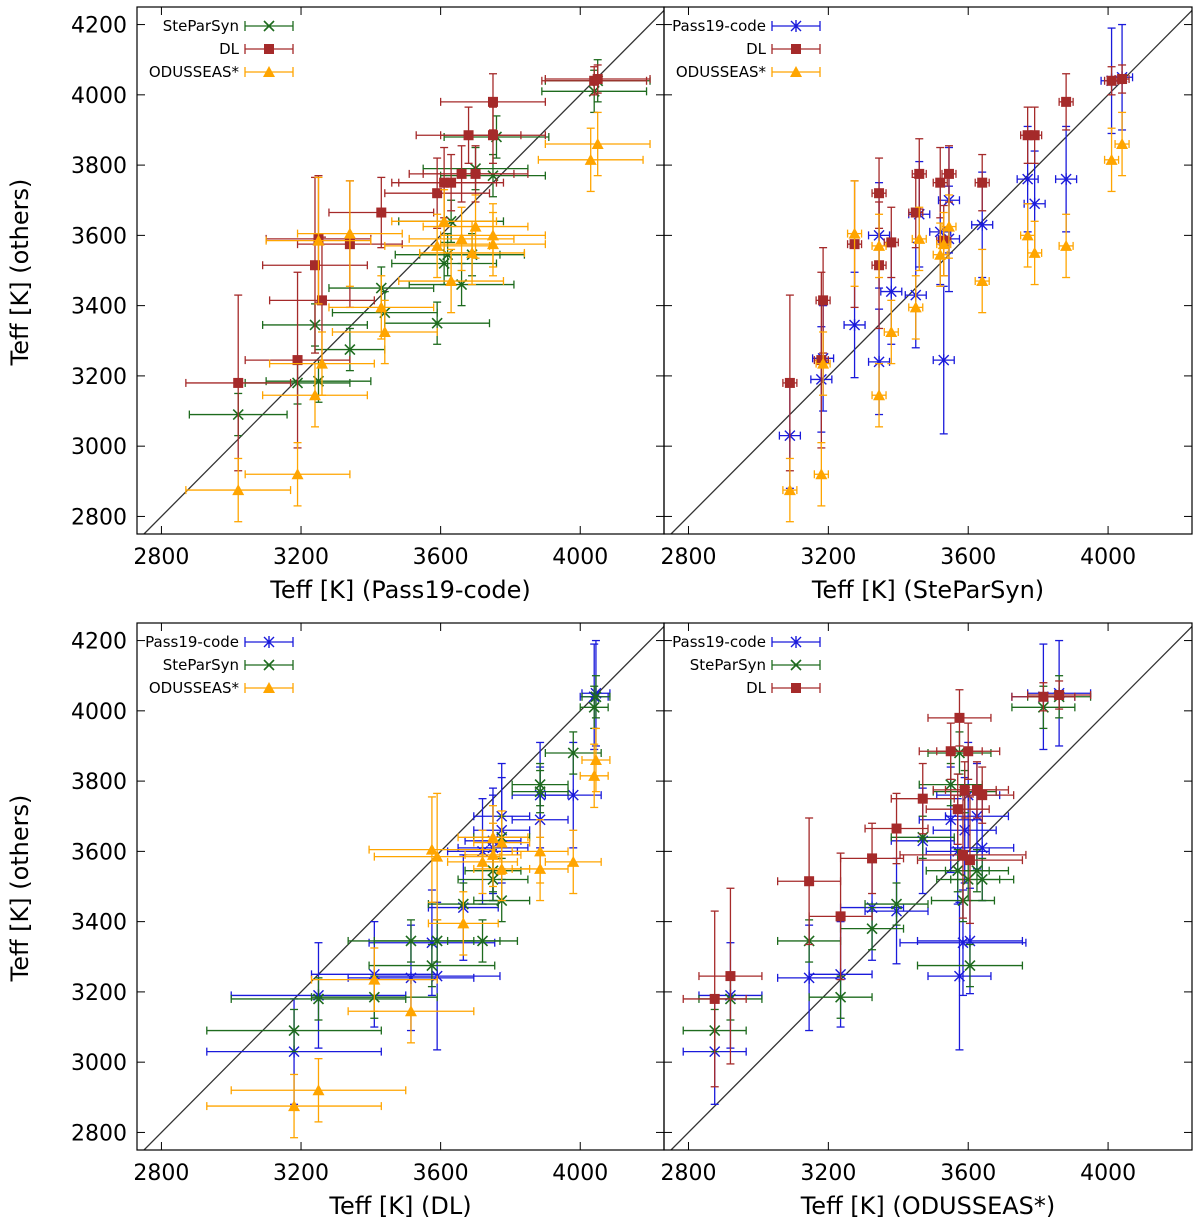 The width and height of the screenshot is (1200, 1230). What do you see at coordinates (399, 1206) in the screenshot?
I see `x-axis-title: Teff [K] (DL)` at bounding box center [399, 1206].